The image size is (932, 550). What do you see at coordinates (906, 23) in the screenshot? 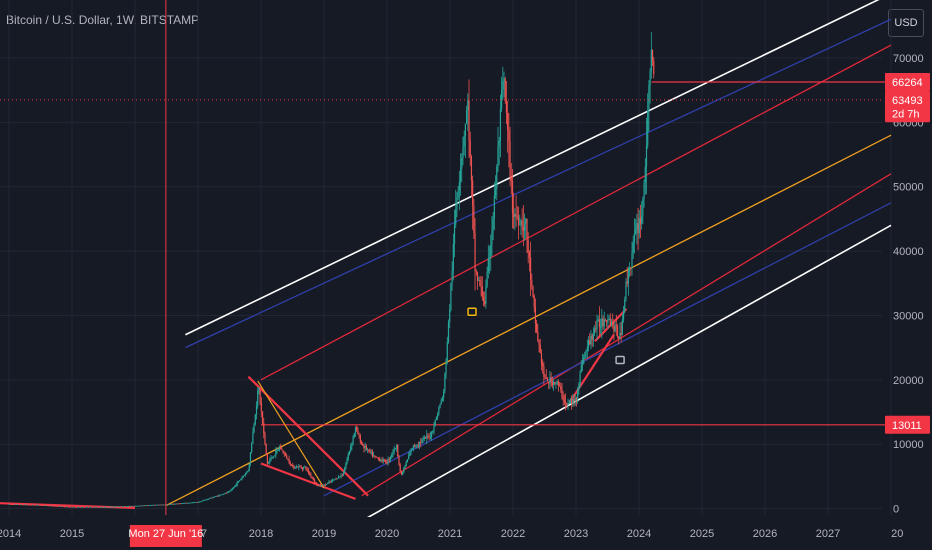
I see `currency-button: USD` at bounding box center [906, 23].